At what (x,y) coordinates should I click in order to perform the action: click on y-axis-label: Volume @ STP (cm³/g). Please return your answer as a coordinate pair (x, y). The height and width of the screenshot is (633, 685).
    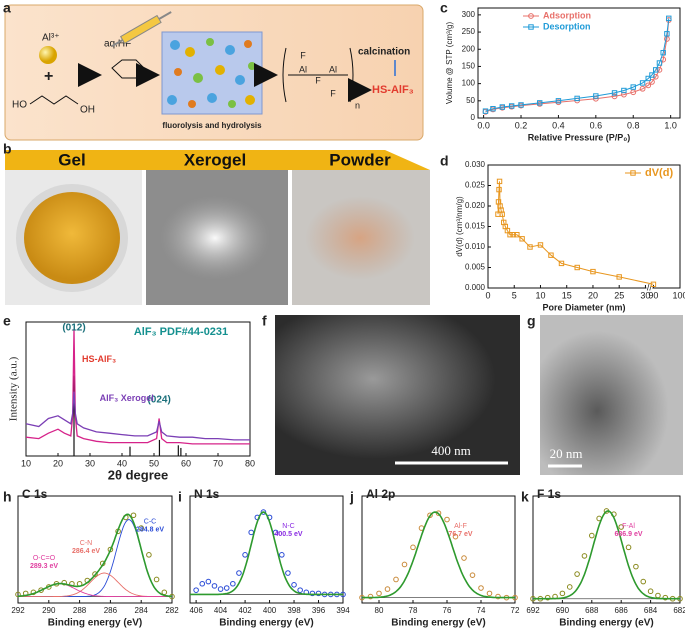
    Looking at the image, I should click on (449, 63).